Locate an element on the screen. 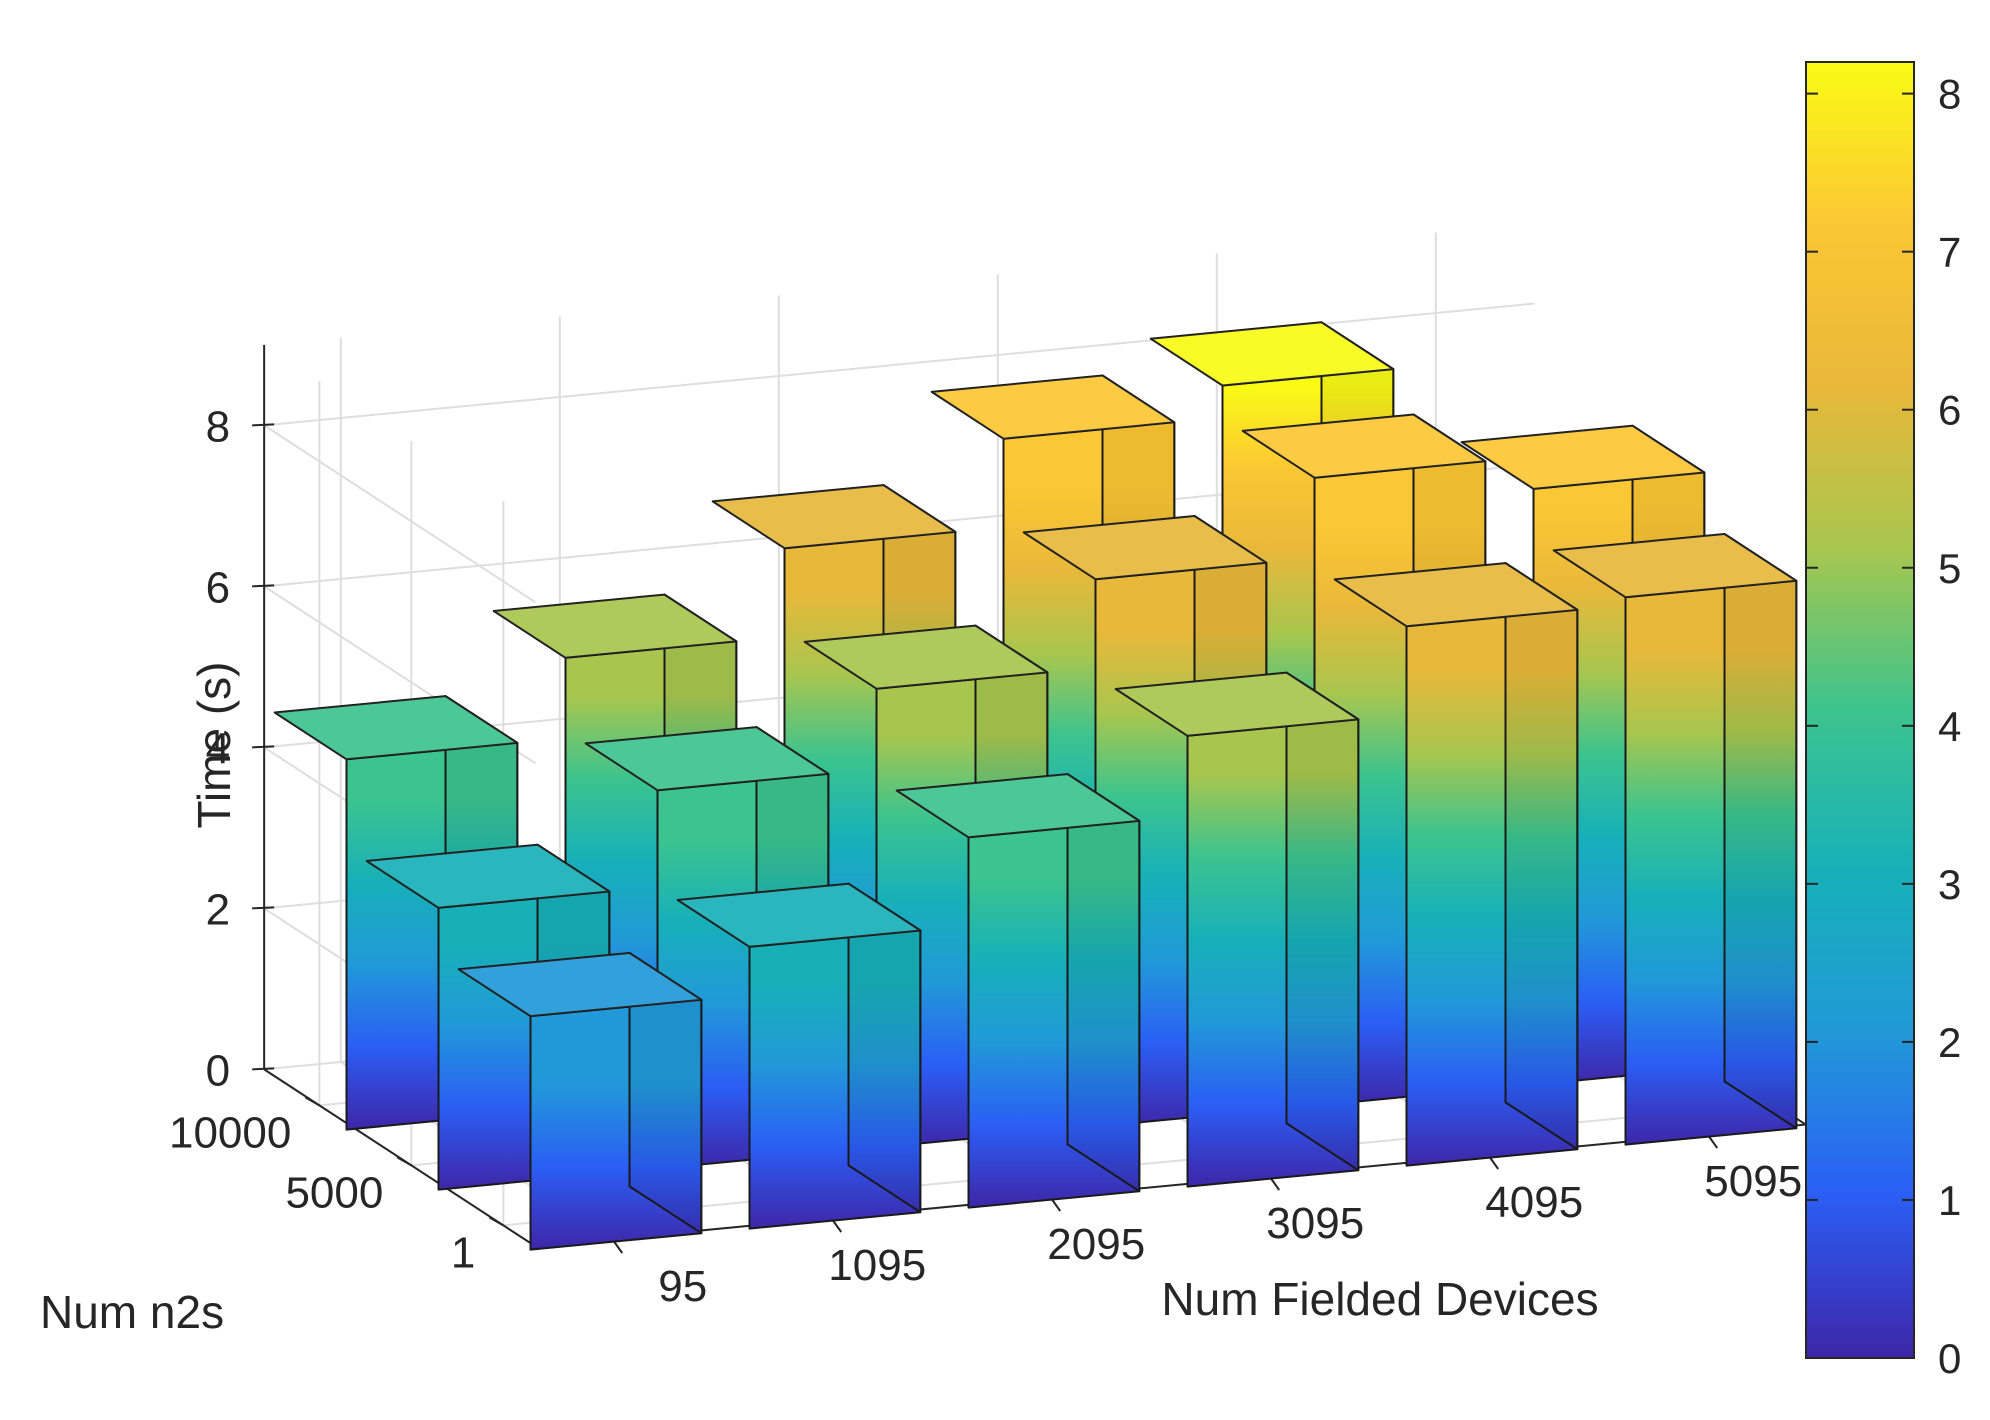 Image resolution: width=1990 pixels, height=1420 pixels. colorbar-tick-label: 2 is located at coordinates (1949, 1042).